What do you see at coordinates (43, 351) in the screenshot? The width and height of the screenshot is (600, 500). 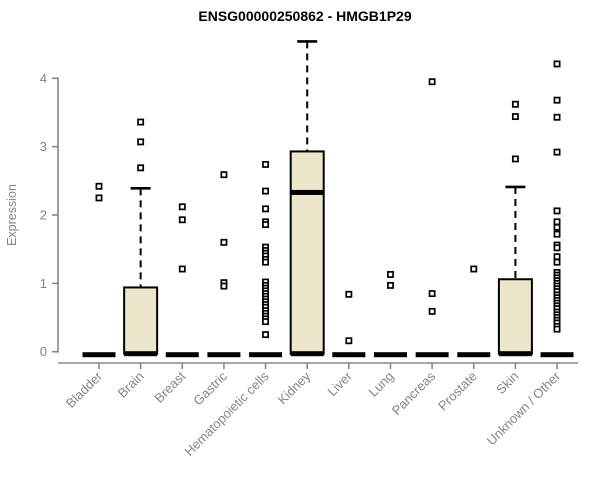 I see `y-tick-label: 0` at bounding box center [43, 351].